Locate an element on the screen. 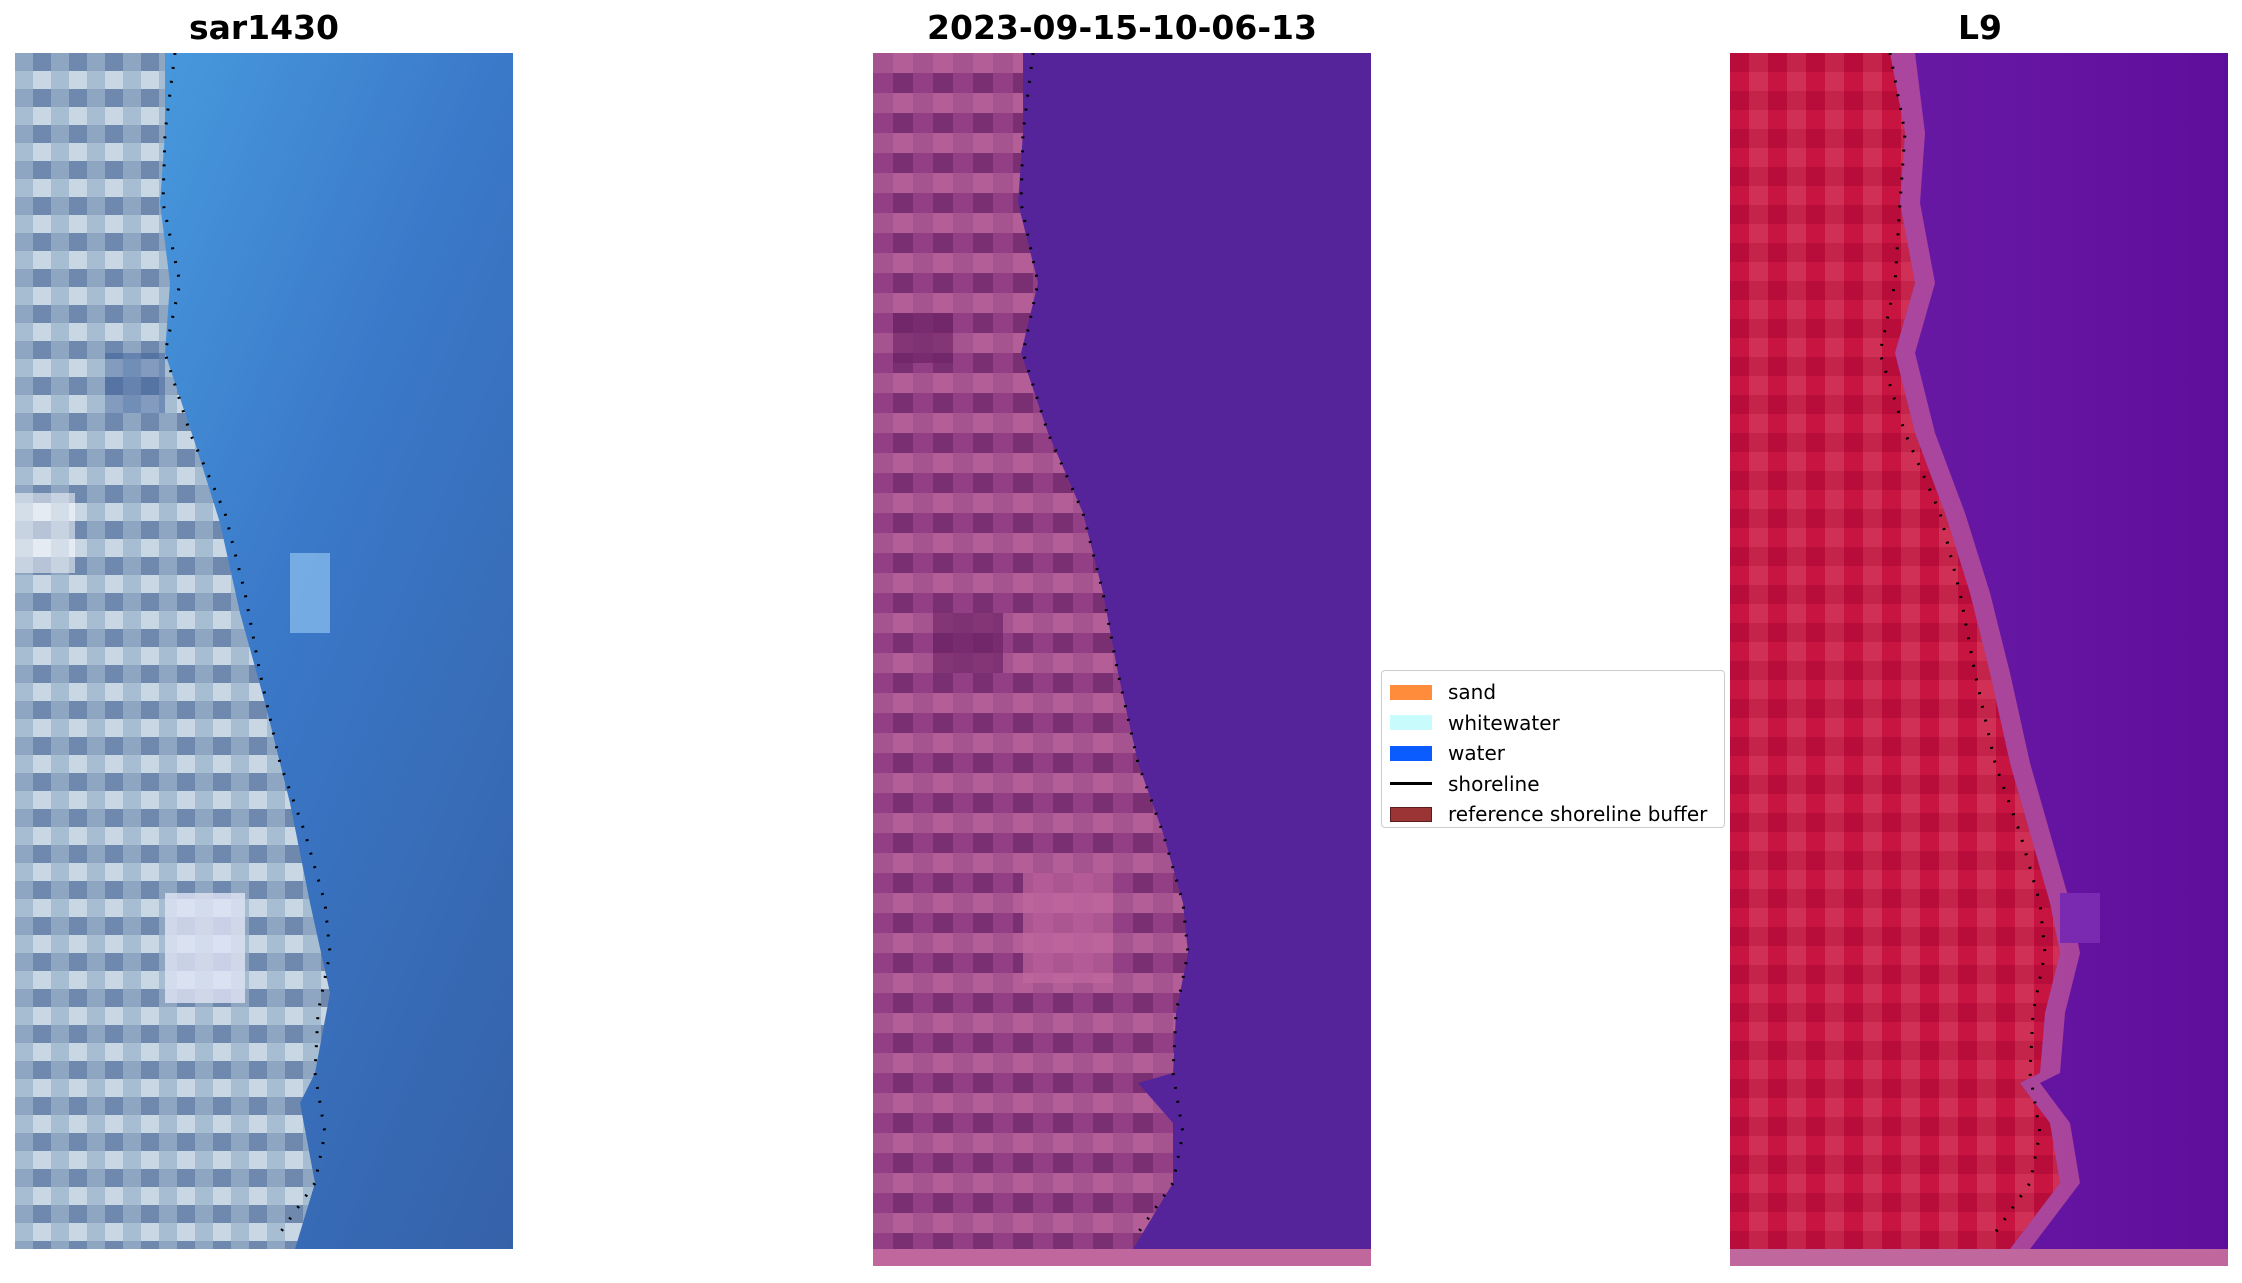 The width and height of the screenshot is (2242, 1283). legend-item-water: water is located at coordinates (1553, 753).